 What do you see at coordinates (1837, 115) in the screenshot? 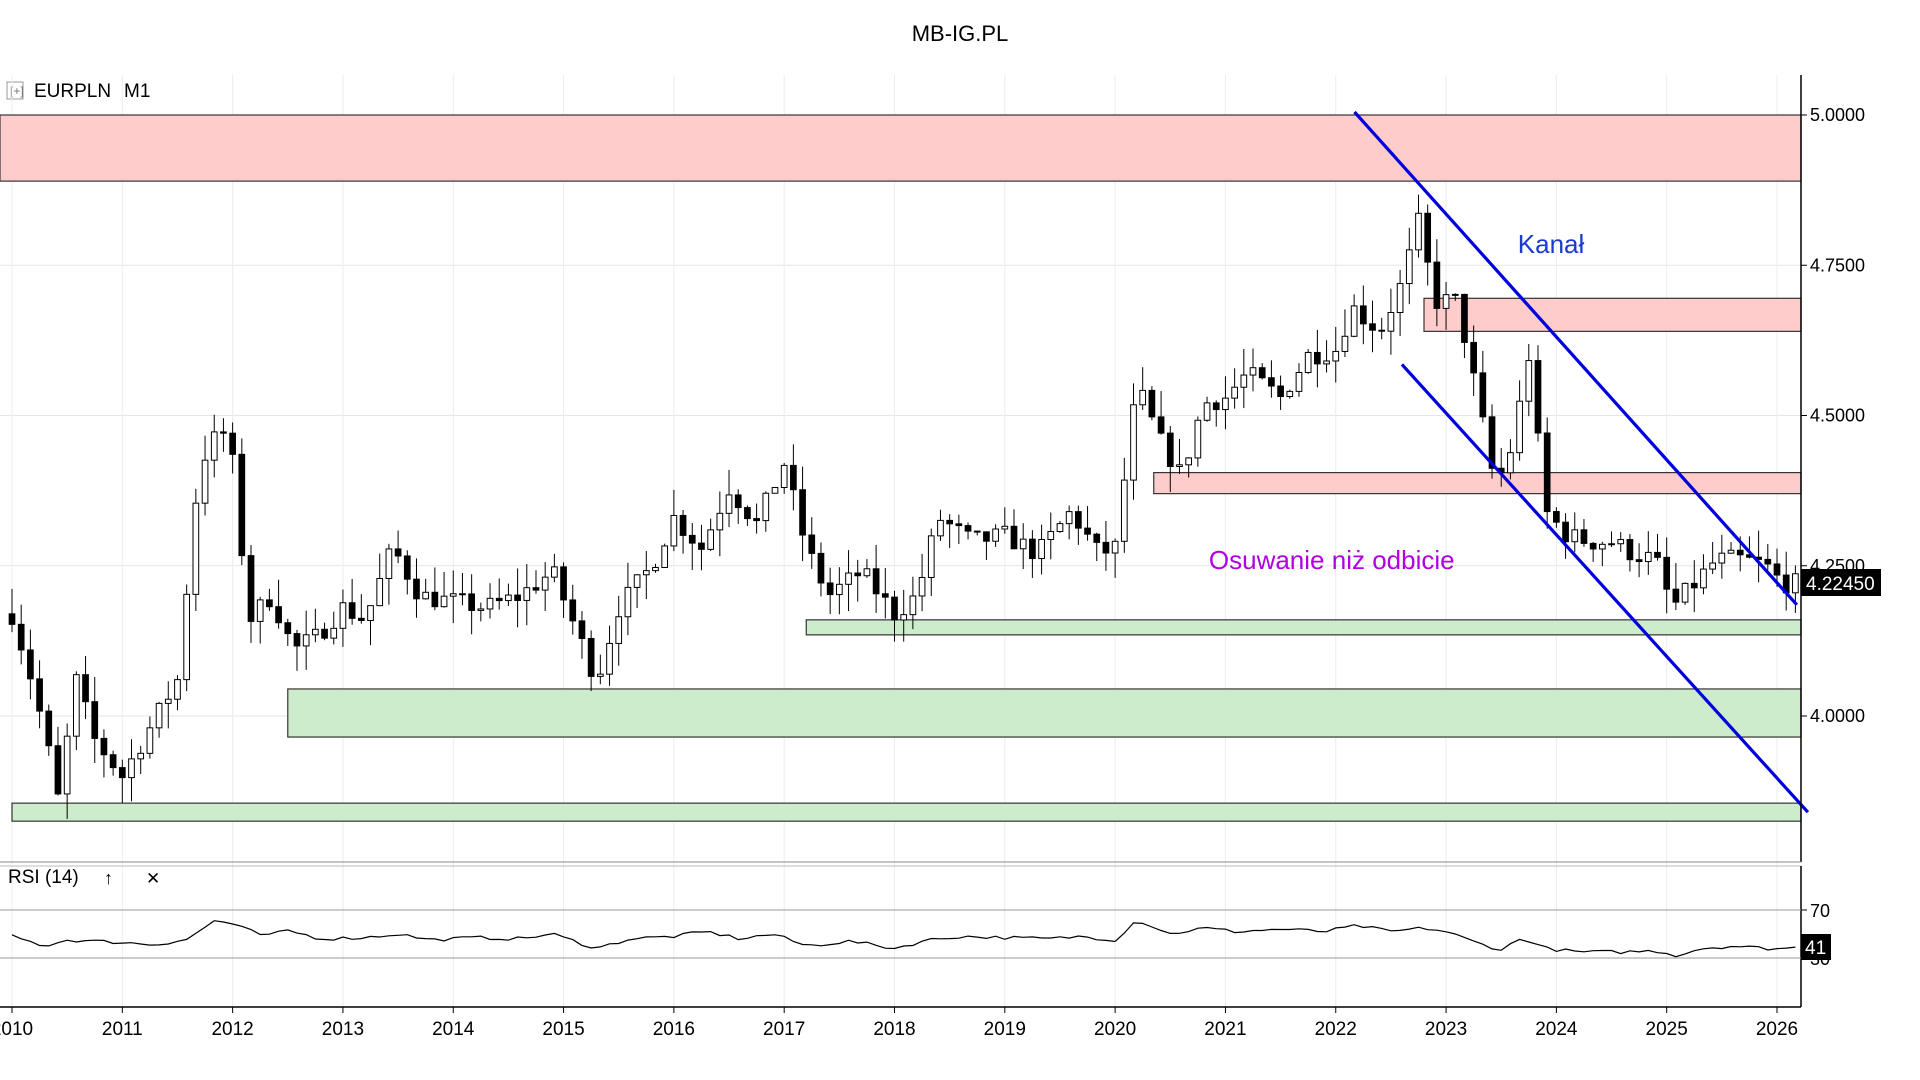
I see `price-tick-label: 5.0000` at bounding box center [1837, 115].